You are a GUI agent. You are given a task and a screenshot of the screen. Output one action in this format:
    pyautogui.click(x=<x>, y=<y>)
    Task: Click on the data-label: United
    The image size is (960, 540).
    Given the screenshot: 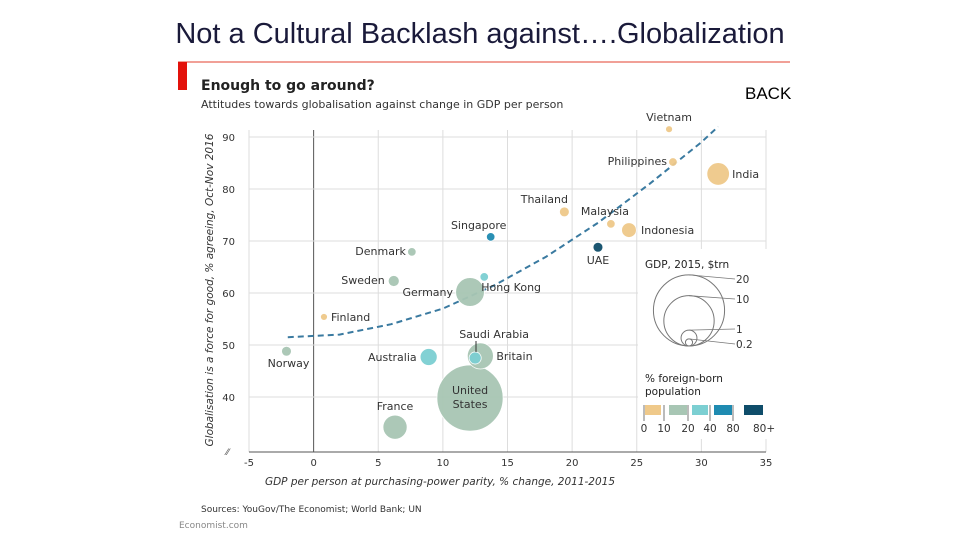 What is the action you would take?
    pyautogui.click(x=470, y=390)
    